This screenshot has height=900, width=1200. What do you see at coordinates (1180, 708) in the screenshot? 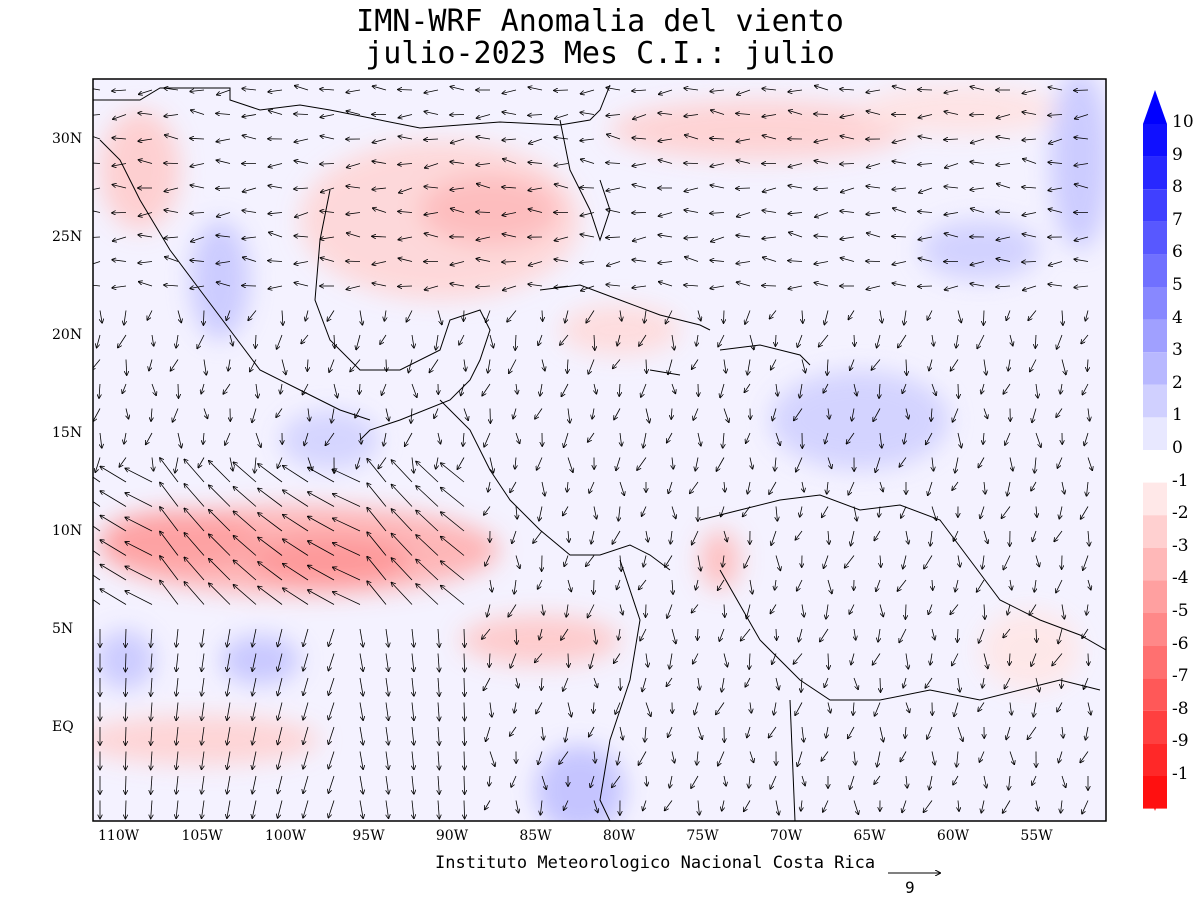
I see `colorbar-label: -8` at bounding box center [1180, 708].